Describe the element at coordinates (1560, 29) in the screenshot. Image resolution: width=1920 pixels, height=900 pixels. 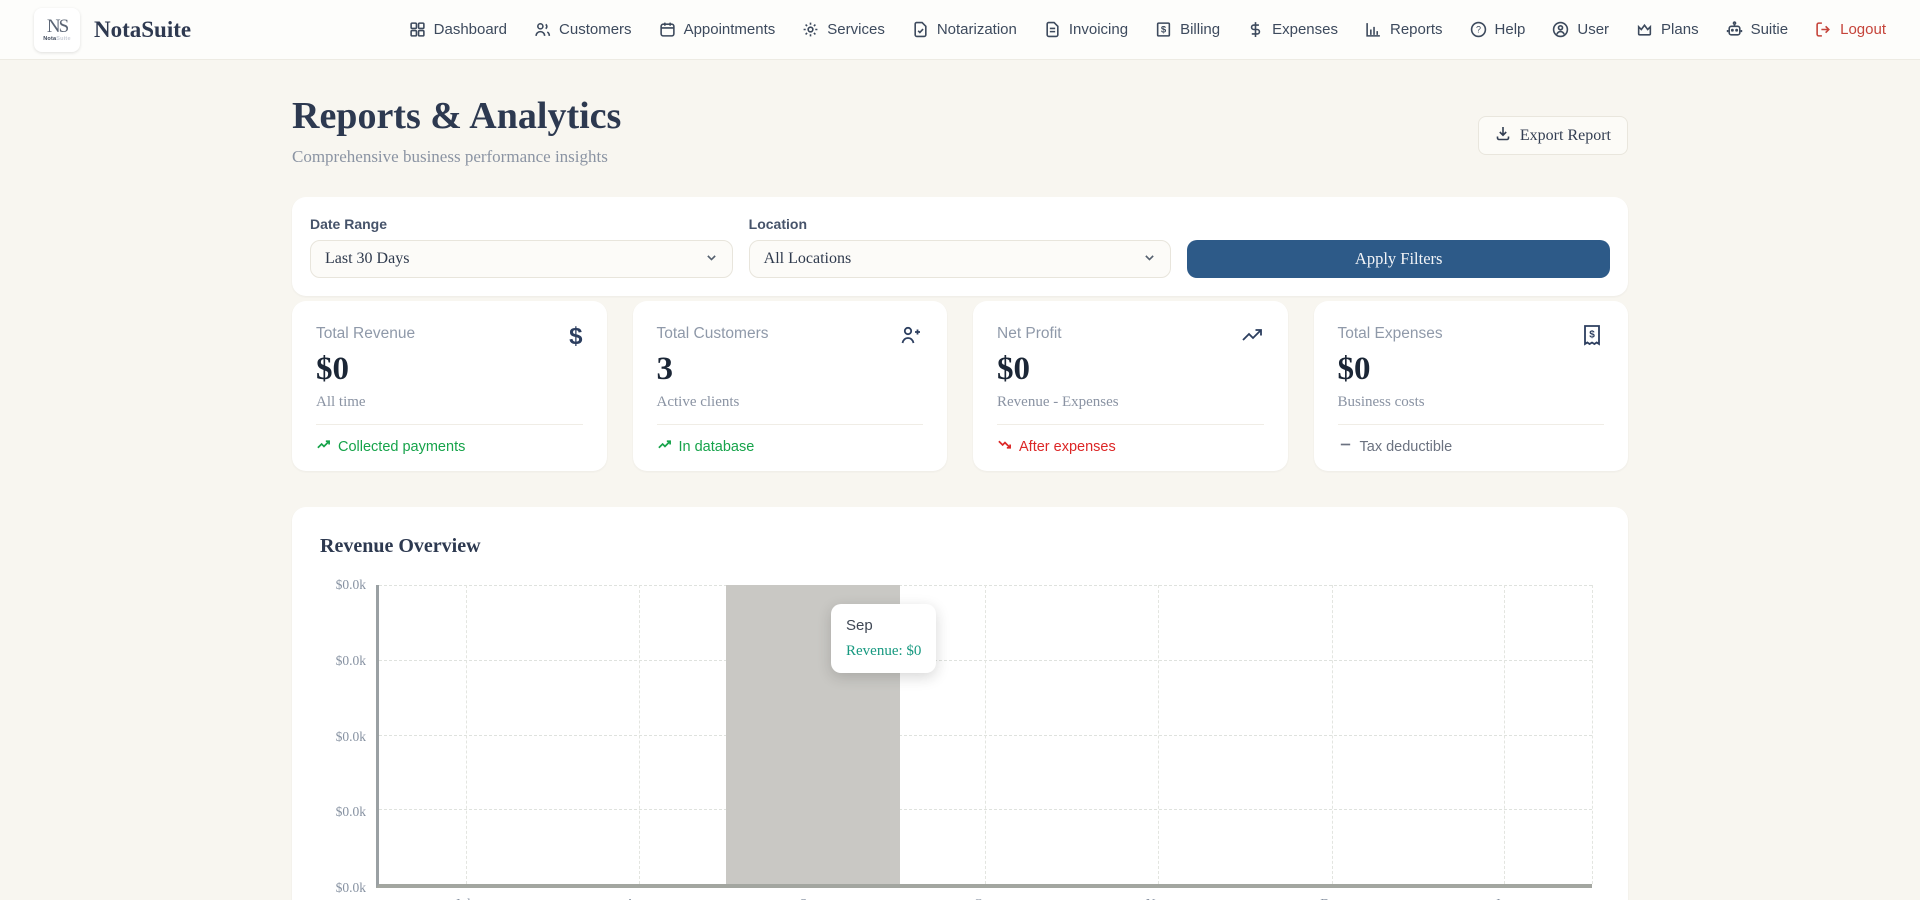
I see `user-icon` at that location.